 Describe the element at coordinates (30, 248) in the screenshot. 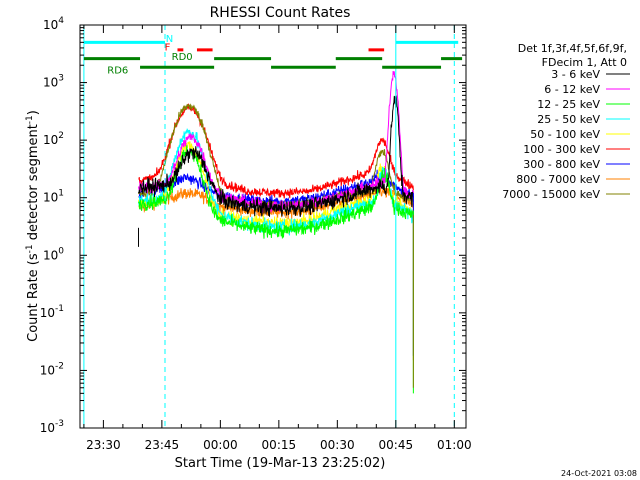

I see `y-axis-label-exp1: -1` at that location.